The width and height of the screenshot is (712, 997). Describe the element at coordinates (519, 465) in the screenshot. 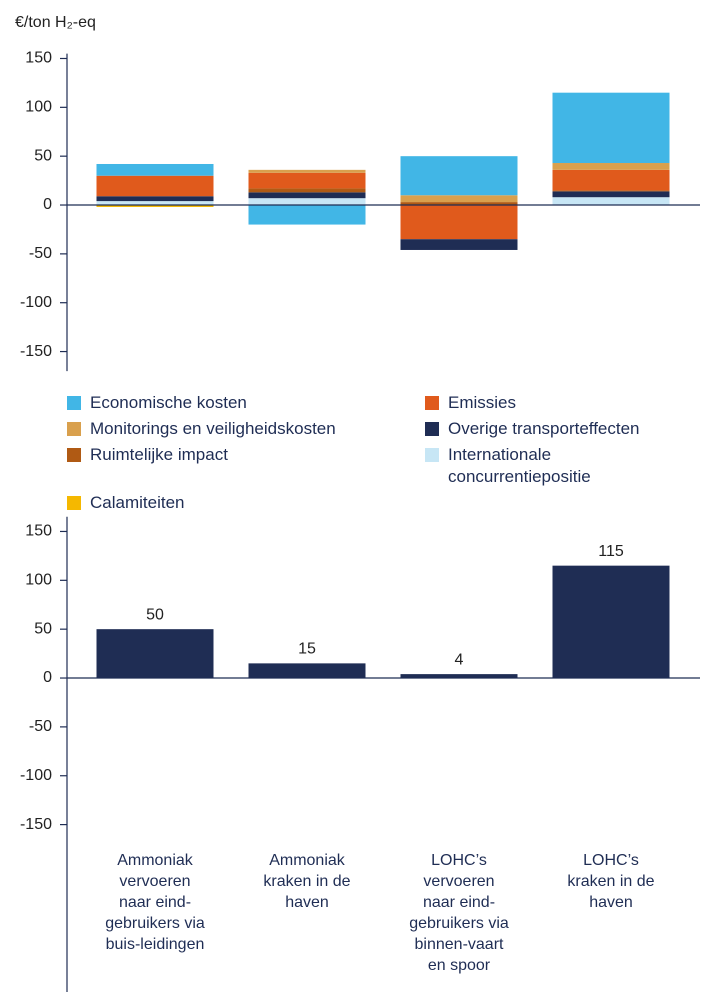

I see `legend-label: Internationale concurrentiepositie` at that location.